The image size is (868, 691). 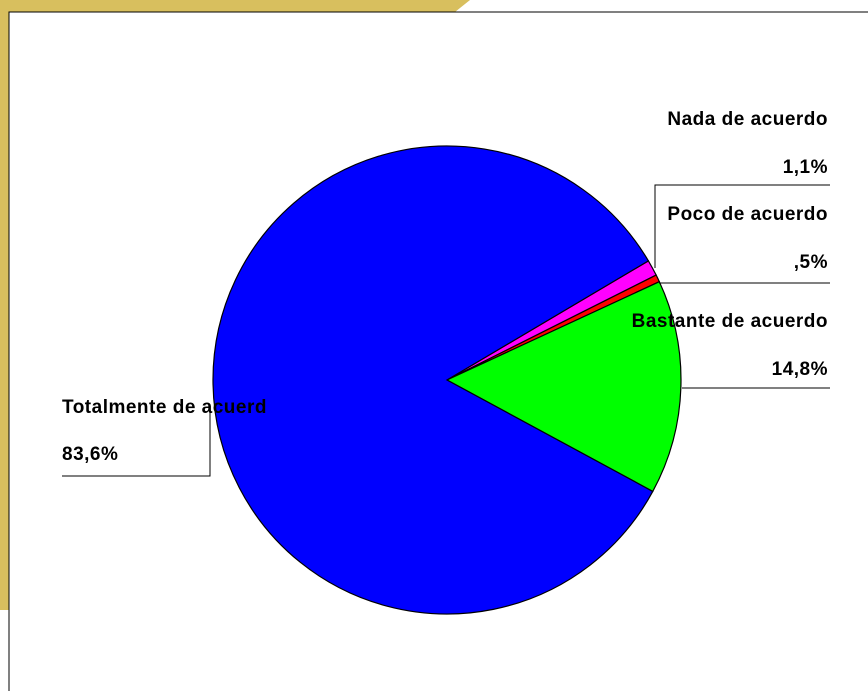 What do you see at coordinates (811, 262) in the screenshot?
I see `value-label: ,5%` at bounding box center [811, 262].